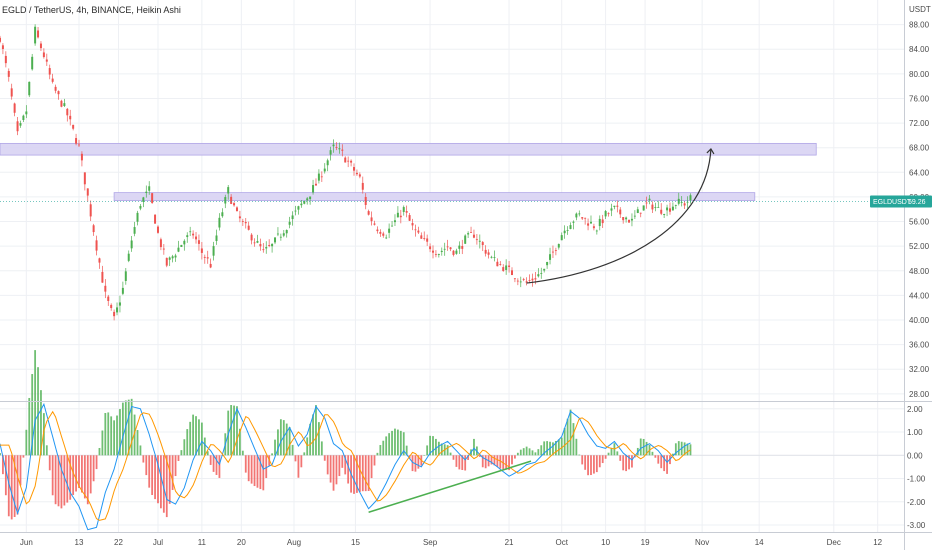  Describe the element at coordinates (834, 542) in the screenshot. I see `time-tick-label: Dec` at that location.